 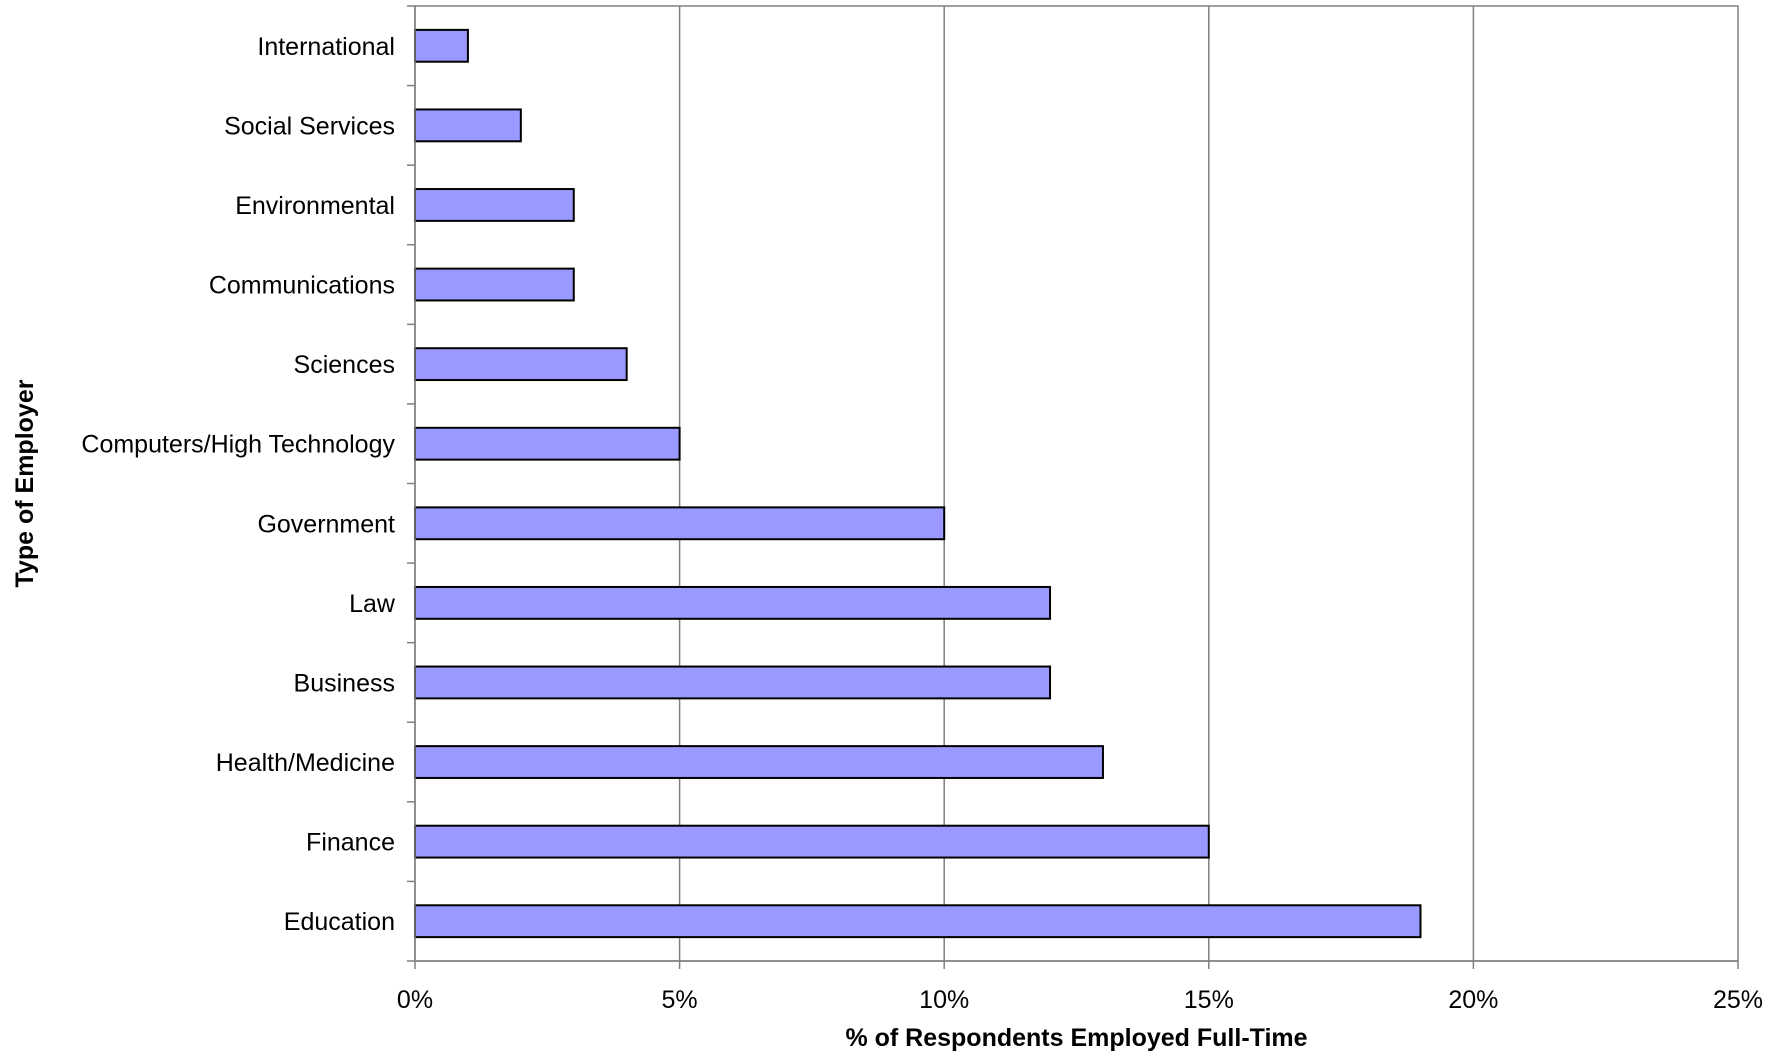 What do you see at coordinates (302, 286) in the screenshot?
I see `category-label: Communications` at bounding box center [302, 286].